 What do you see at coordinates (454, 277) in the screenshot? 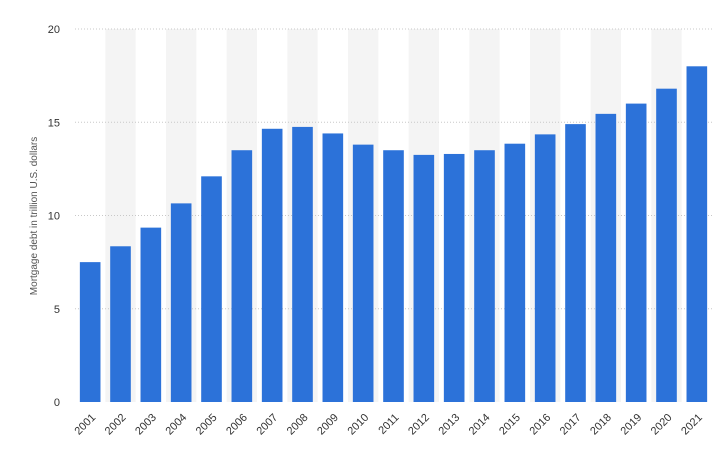
I see `bar-2013` at bounding box center [454, 277].